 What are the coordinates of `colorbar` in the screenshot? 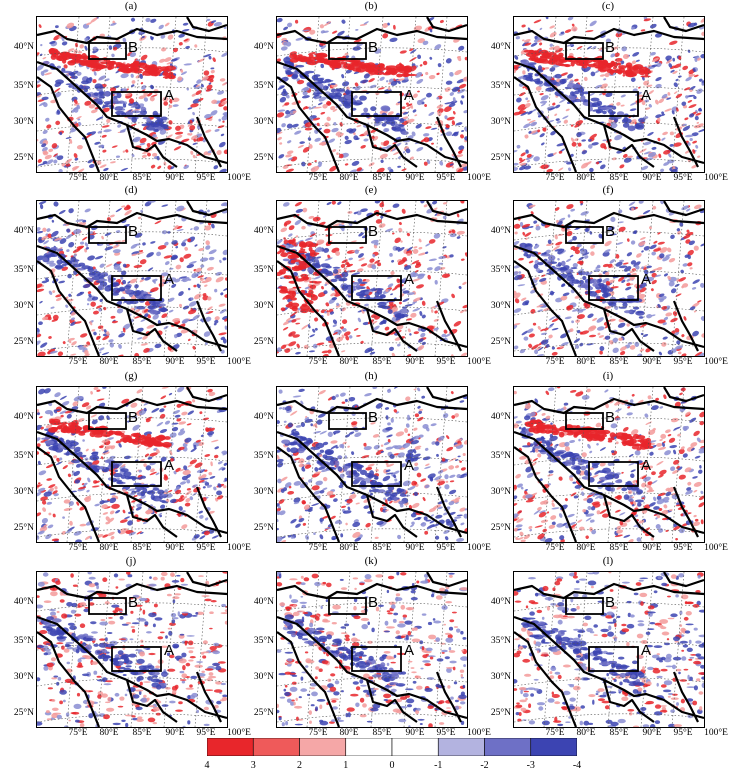 It's located at (392, 747).